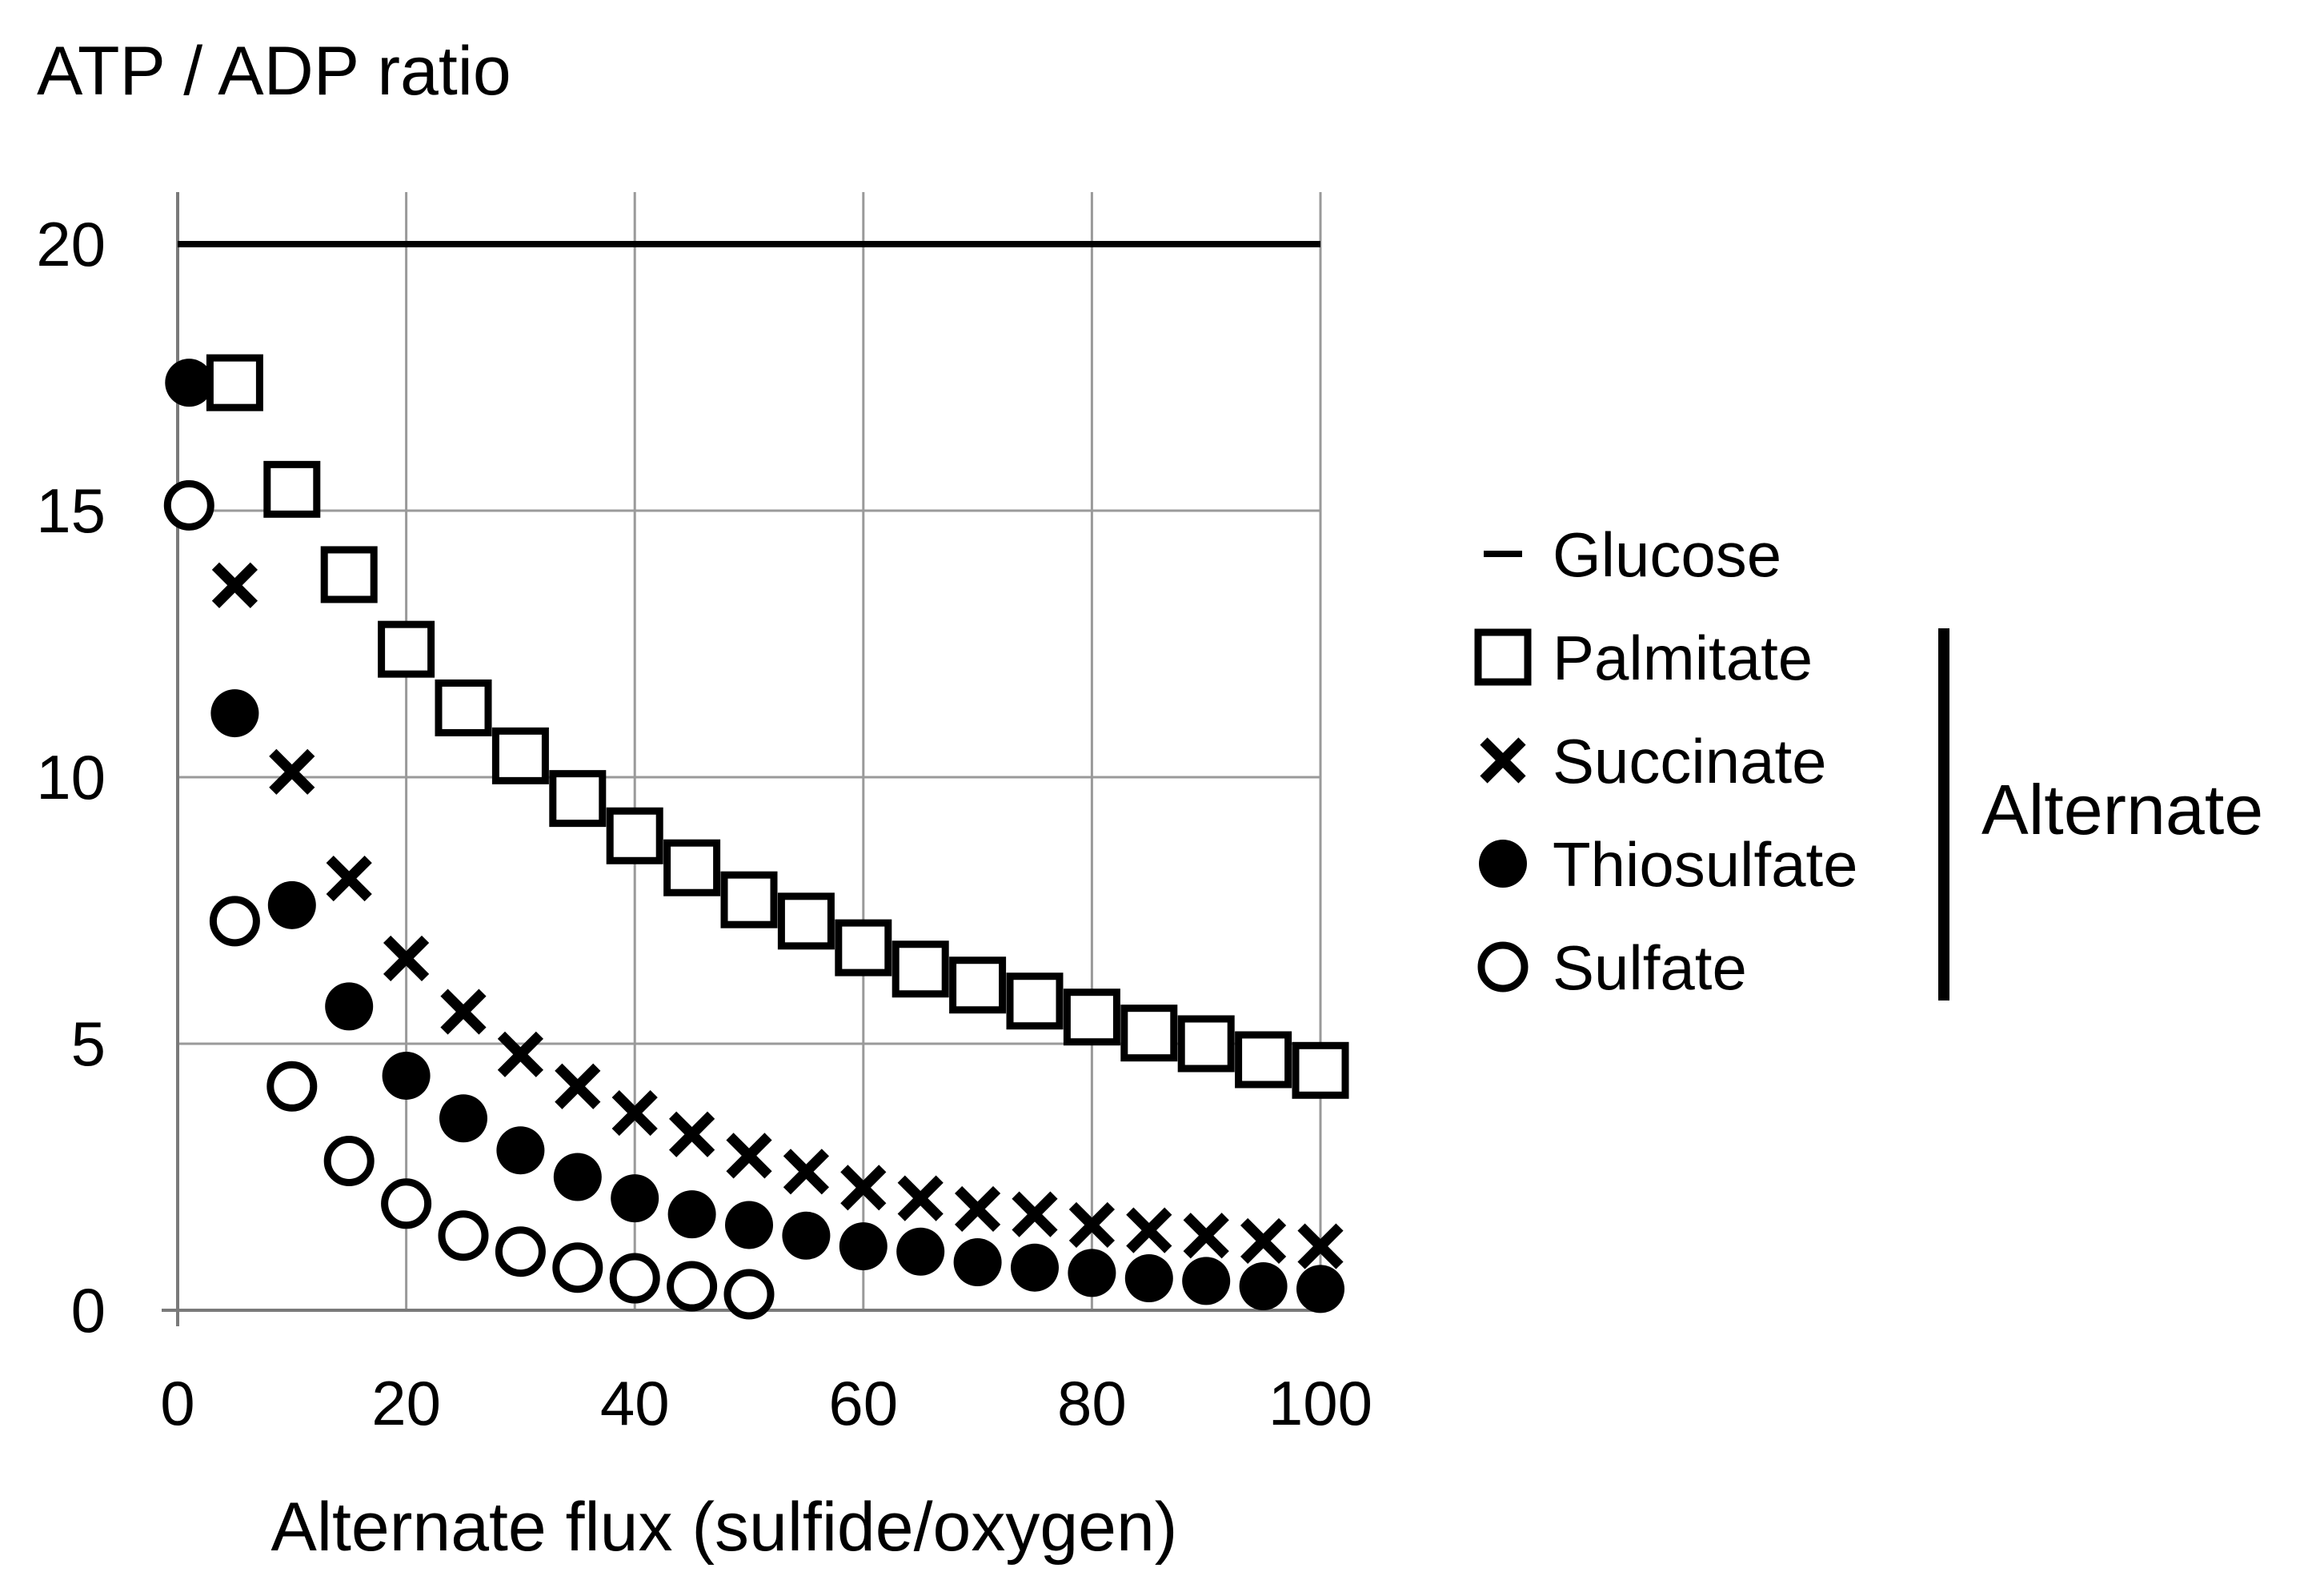 The image size is (2324, 1592). Describe the element at coordinates (1667, 554) in the screenshot. I see `legend-label-glucose: Glucose` at that location.